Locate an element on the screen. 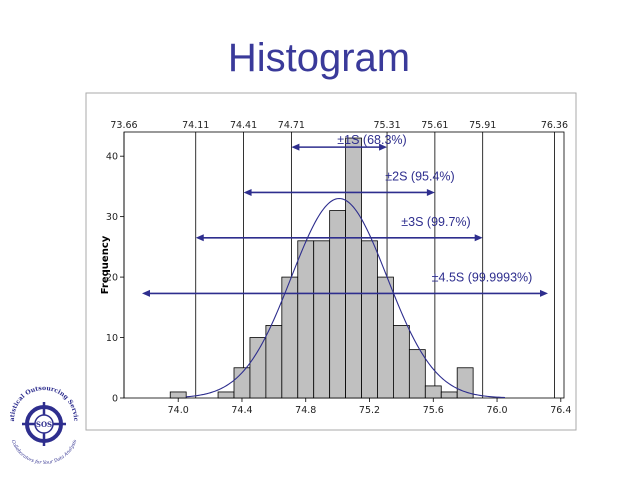  reference-label: 73.66 is located at coordinates (123, 125).